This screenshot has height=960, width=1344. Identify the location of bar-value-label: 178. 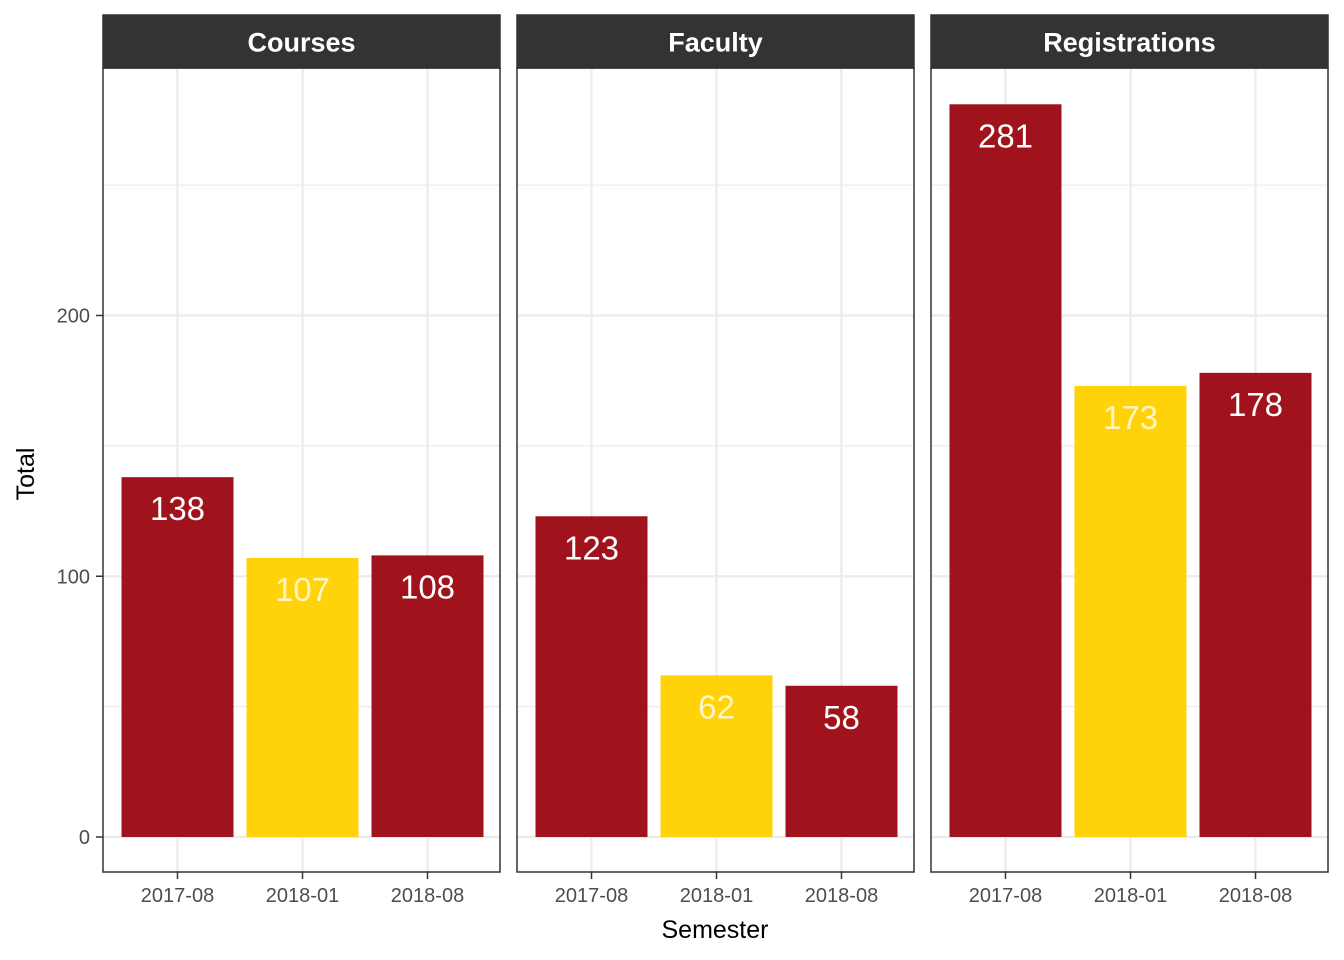
(1255, 404).